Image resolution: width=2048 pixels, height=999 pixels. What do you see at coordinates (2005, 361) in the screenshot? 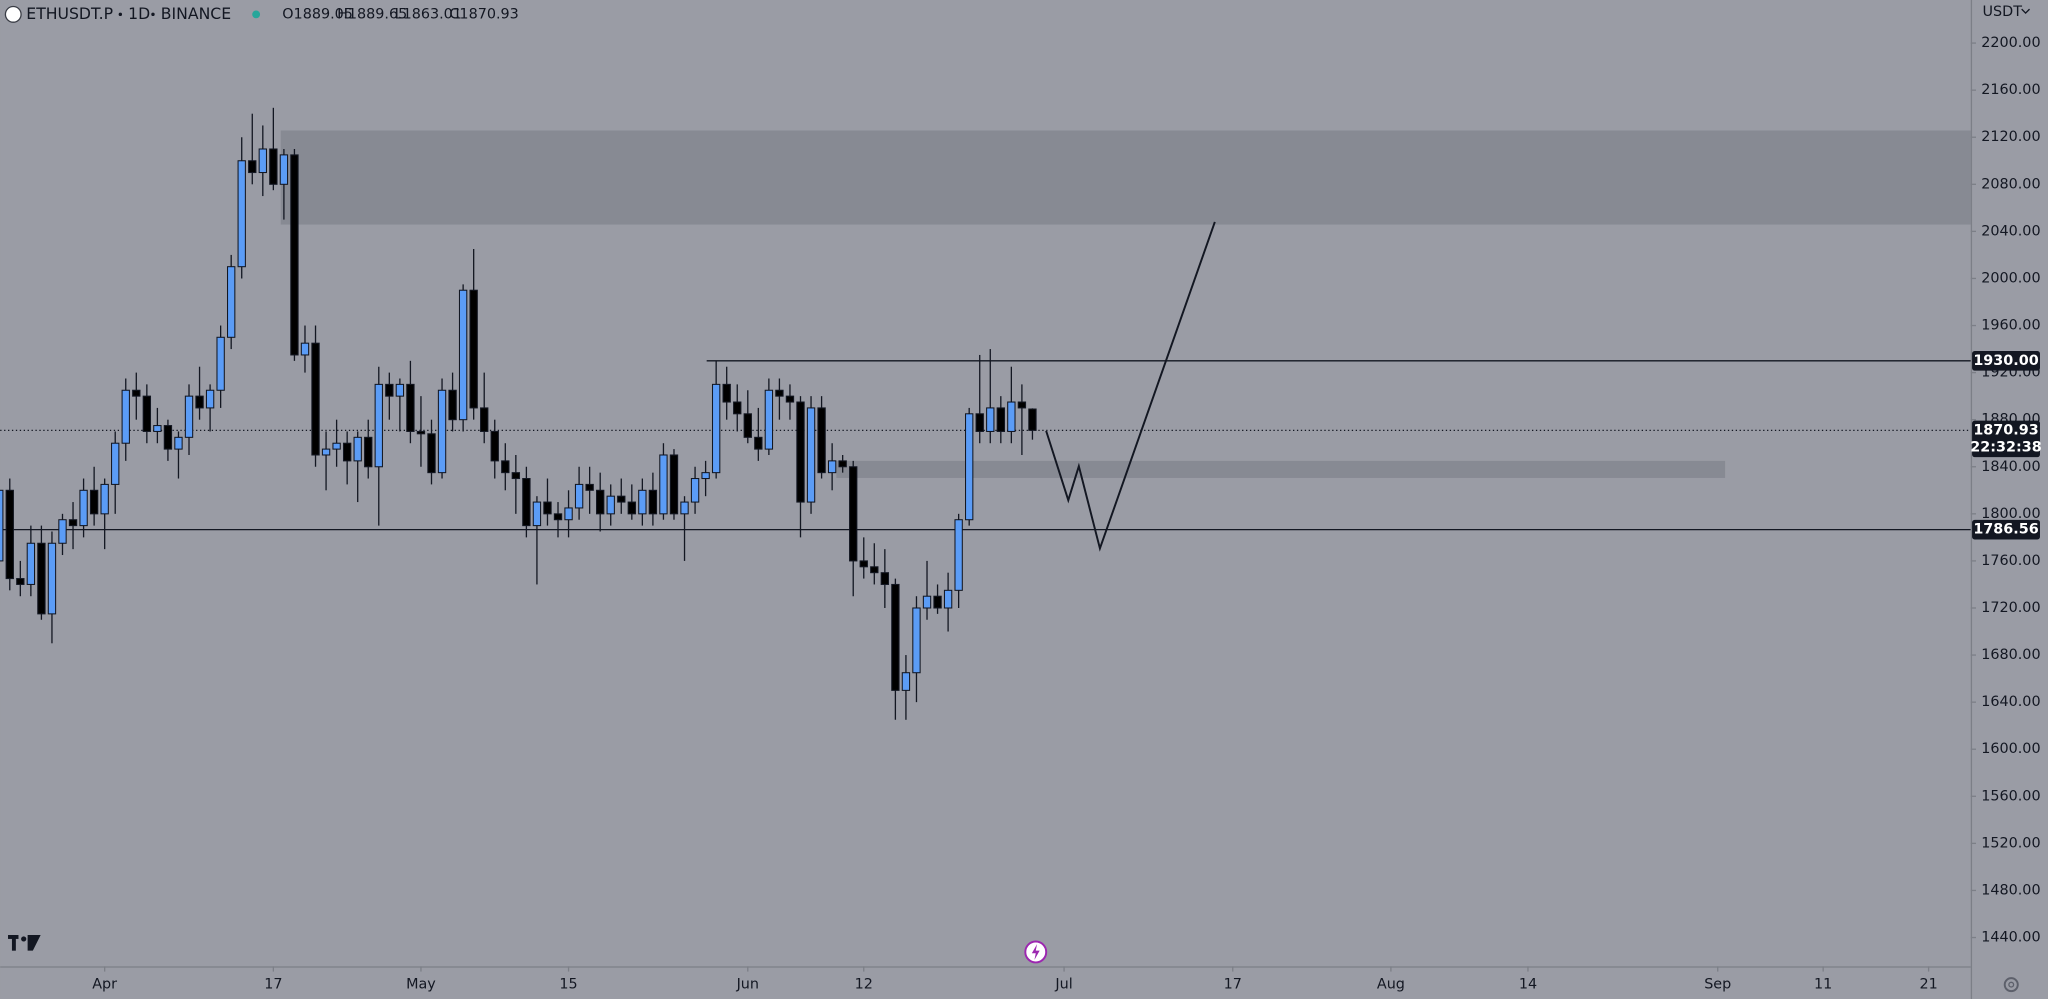
I see `price-tag-label: 1930.00` at bounding box center [2005, 361].